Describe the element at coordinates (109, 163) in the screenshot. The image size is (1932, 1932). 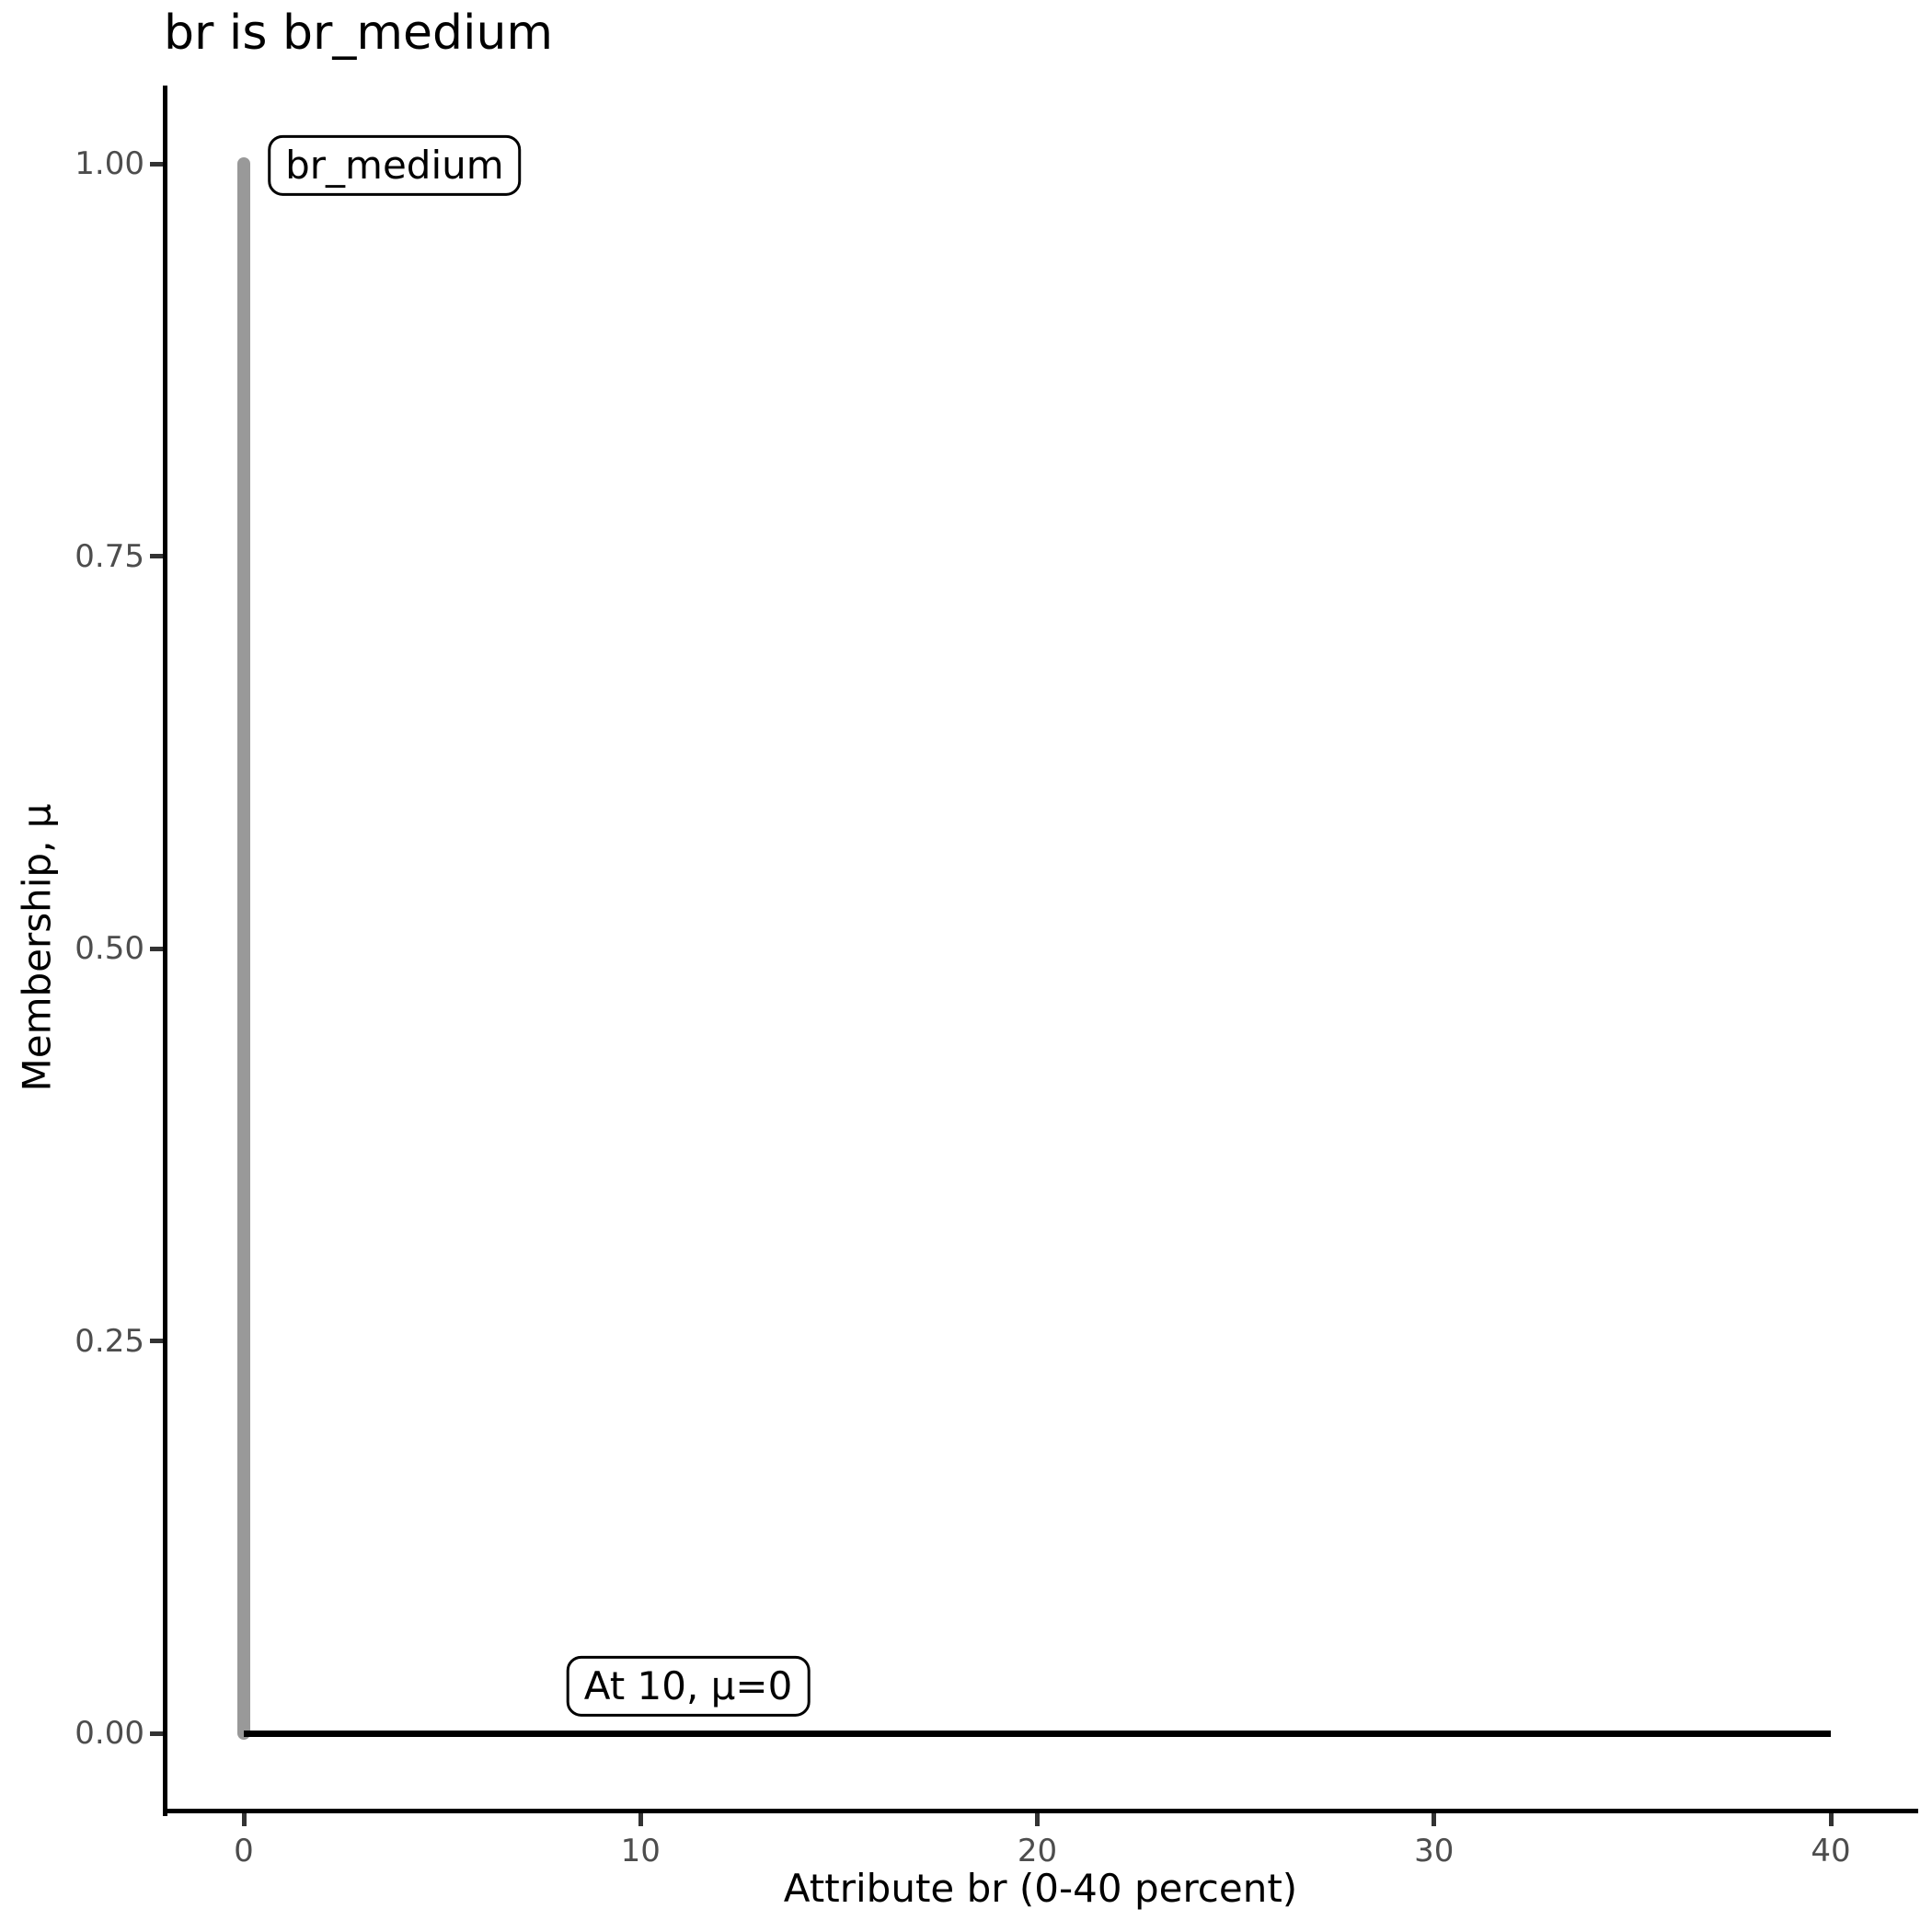
I see `y-tick-label: 1.00` at that location.